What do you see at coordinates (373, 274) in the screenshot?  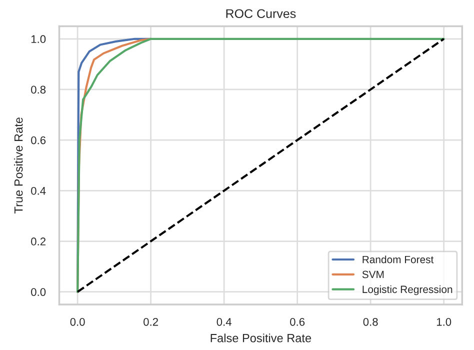 I see `legend-label: SVM` at bounding box center [373, 274].